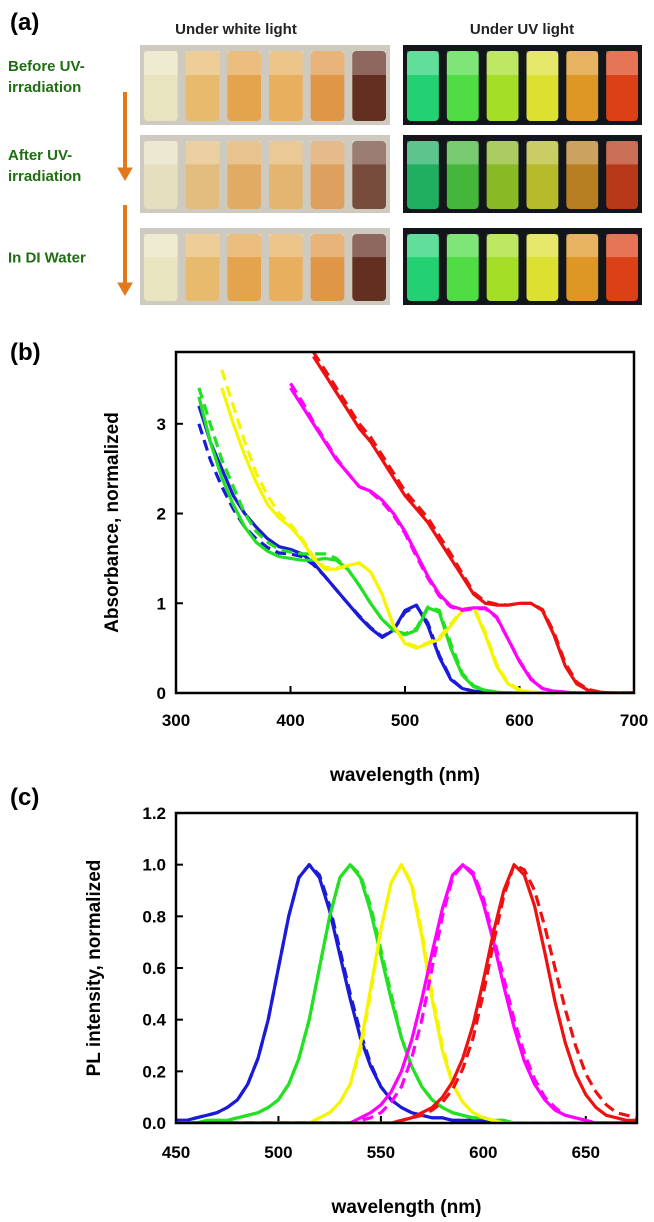  What do you see at coordinates (25, 352) in the screenshot?
I see `panel-label: (b)` at bounding box center [25, 352].